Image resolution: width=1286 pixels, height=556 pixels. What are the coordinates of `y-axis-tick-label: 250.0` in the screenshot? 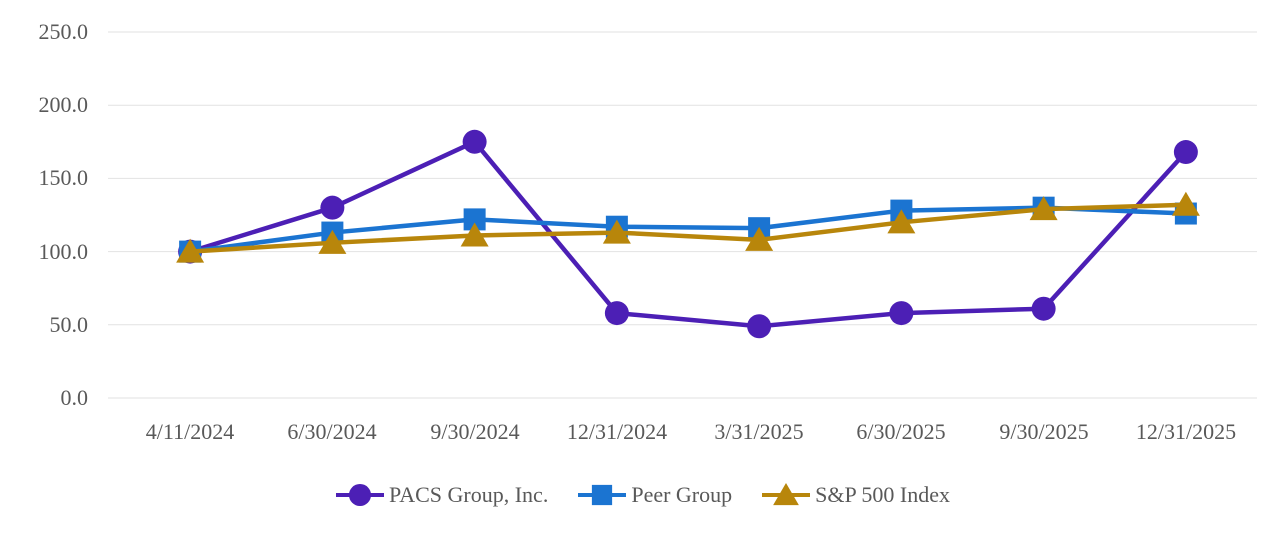 It's located at (63, 31).